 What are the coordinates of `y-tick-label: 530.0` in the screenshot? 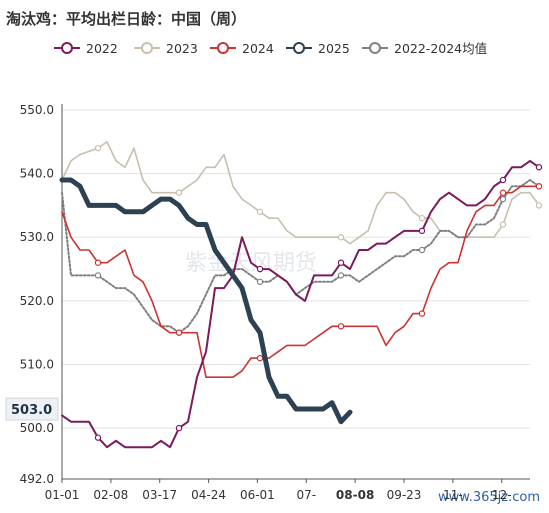 It's located at (37, 237).